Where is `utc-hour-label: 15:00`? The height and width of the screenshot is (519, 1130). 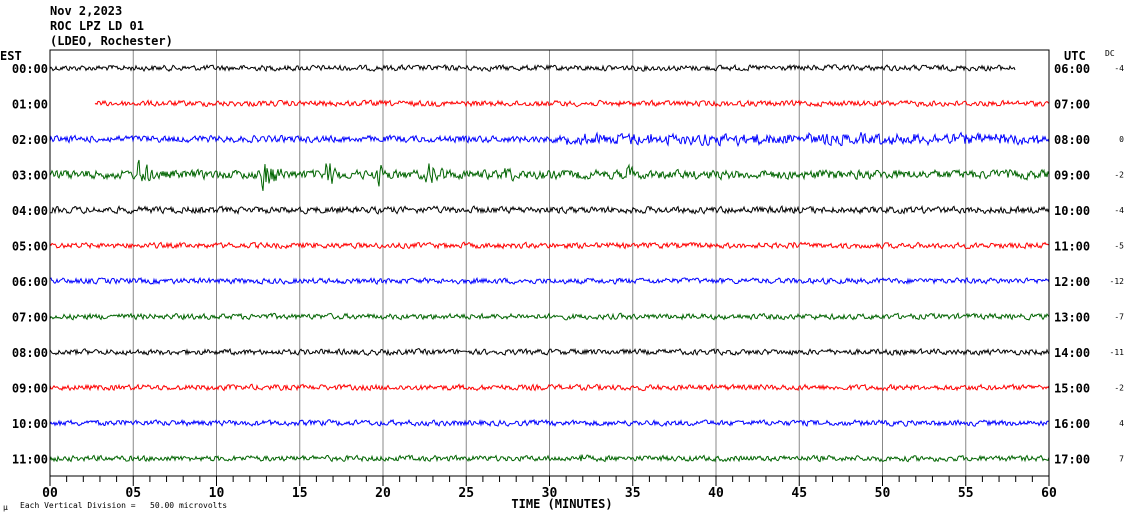
utc-hour-label: 15:00 is located at coordinates (1072, 389).